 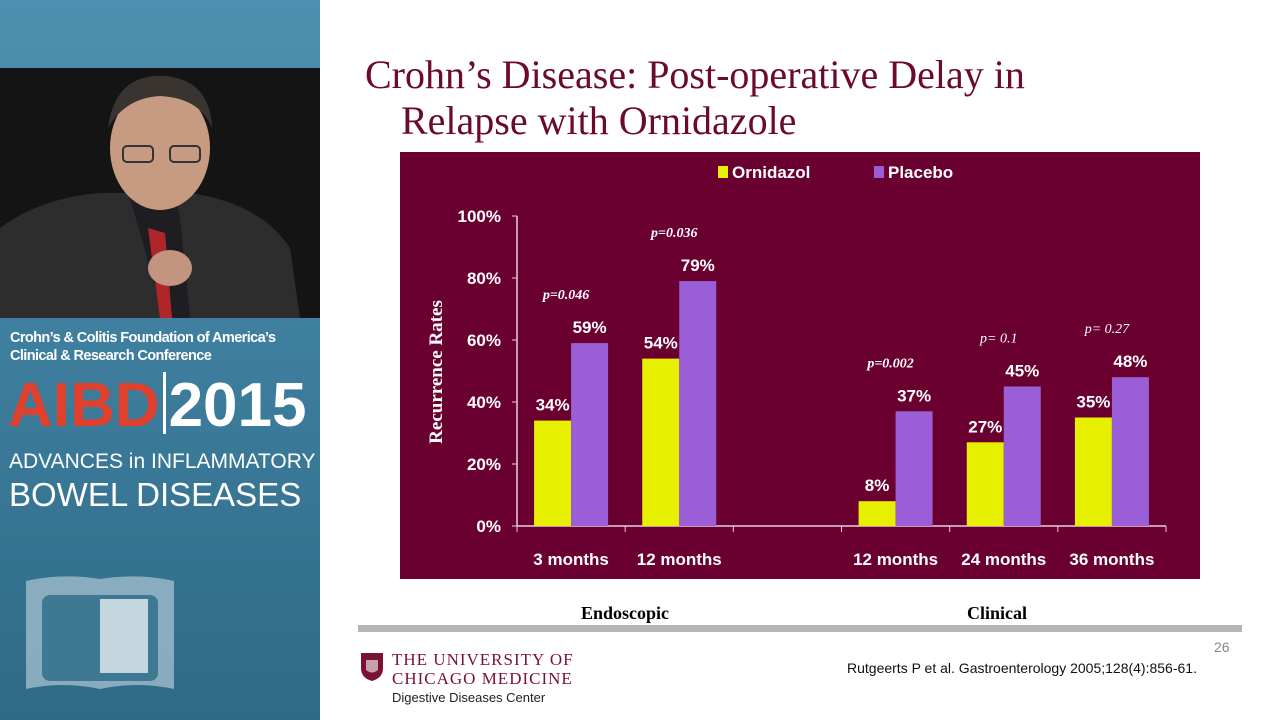 I want to click on x-tick-label: 3 months, so click(x=571, y=559).